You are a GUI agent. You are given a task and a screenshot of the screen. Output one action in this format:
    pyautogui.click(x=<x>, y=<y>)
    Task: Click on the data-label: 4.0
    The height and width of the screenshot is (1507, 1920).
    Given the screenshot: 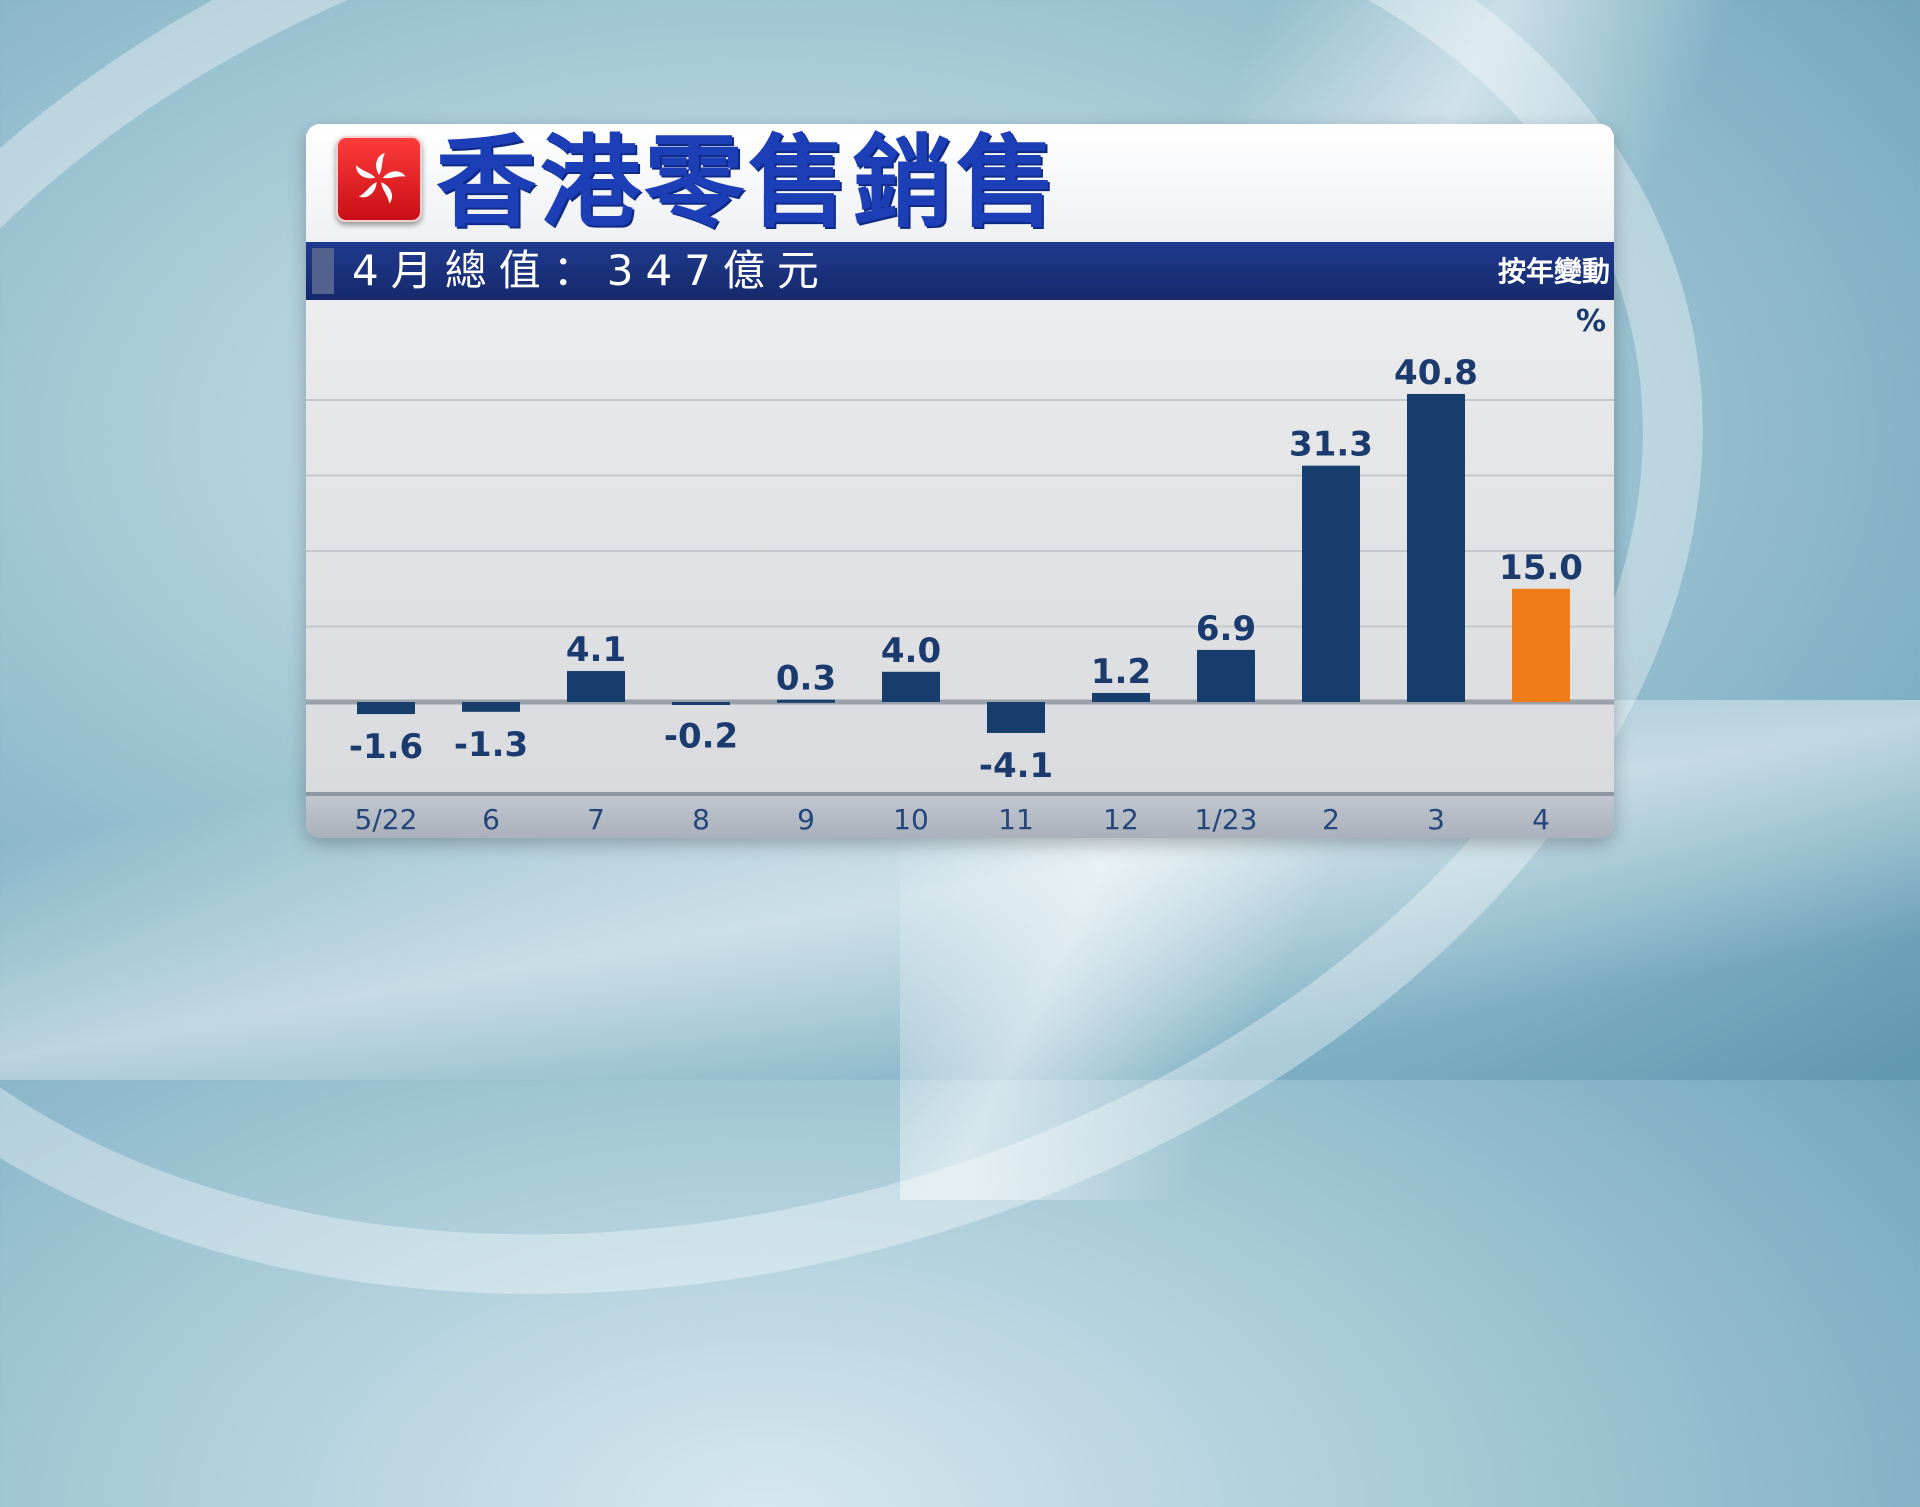 What is the action you would take?
    pyautogui.click(x=911, y=651)
    